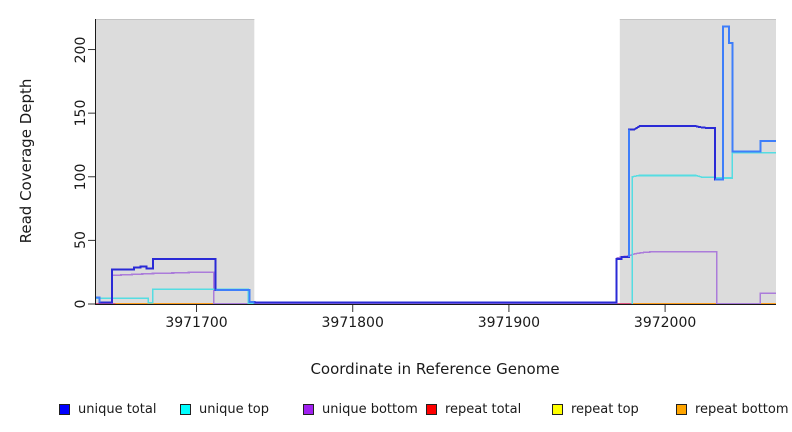 This screenshot has height=432, width=792. I want to click on unique-bottom-swatch-icon, so click(308, 409).